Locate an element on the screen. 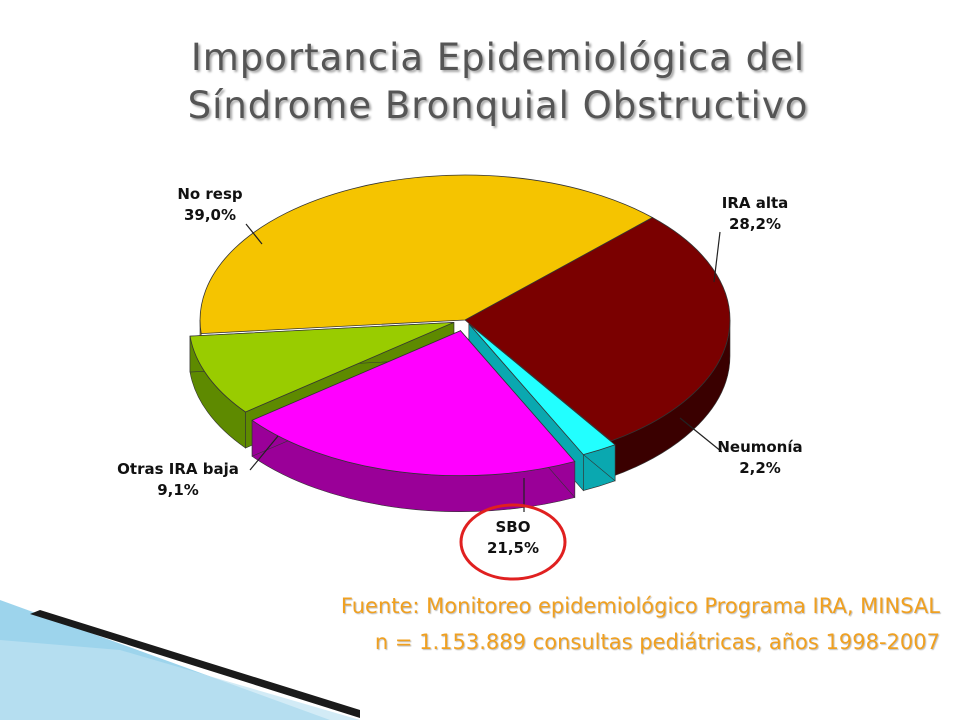 The width and height of the screenshot is (960, 720). slice-value-ira-alta: 28,2% is located at coordinates (755, 224).